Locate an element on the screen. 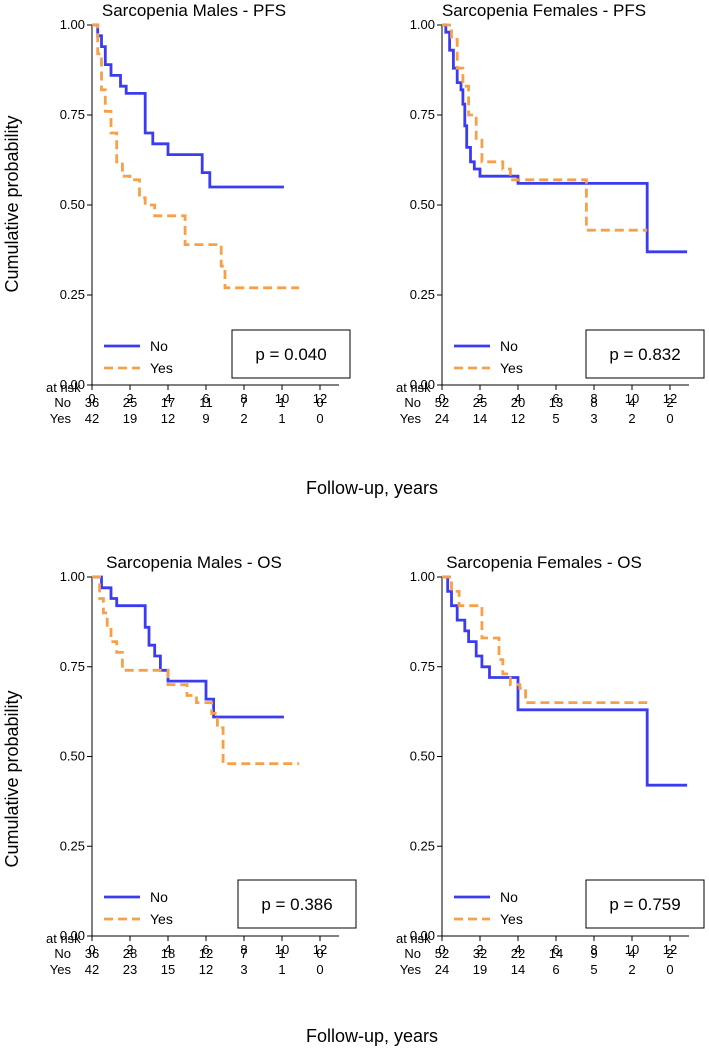  p-value-box-males-os is located at coordinates (297, 904).